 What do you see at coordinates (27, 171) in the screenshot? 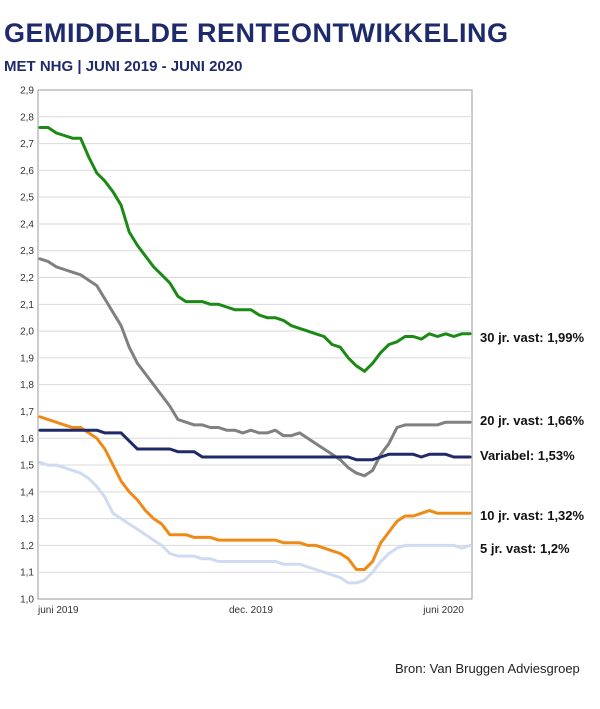
I see `y-tick-label: 2,6` at bounding box center [27, 171].